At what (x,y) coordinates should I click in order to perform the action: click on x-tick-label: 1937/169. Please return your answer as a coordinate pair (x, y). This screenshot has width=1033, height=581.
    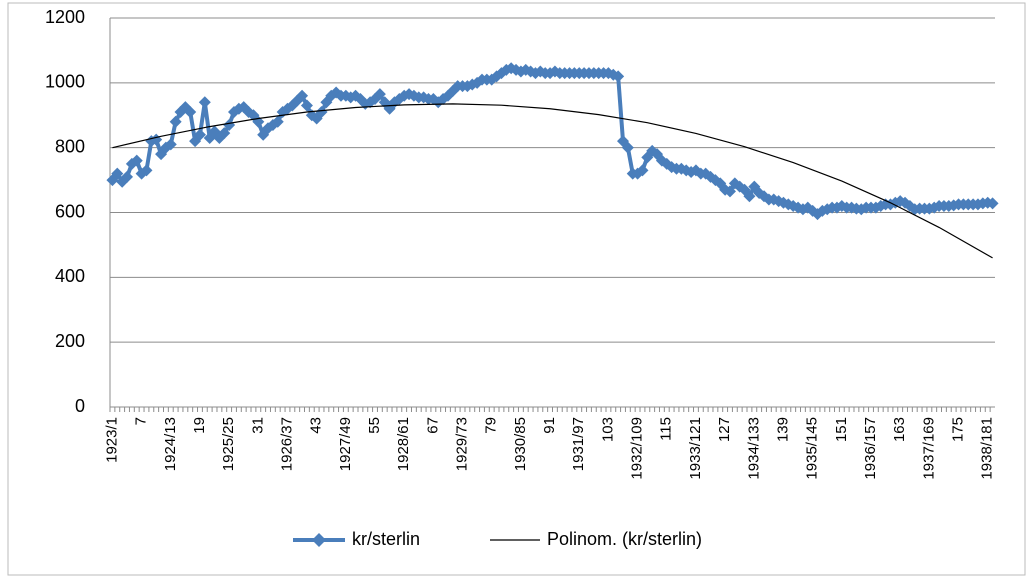
    Looking at the image, I should click on (928, 448).